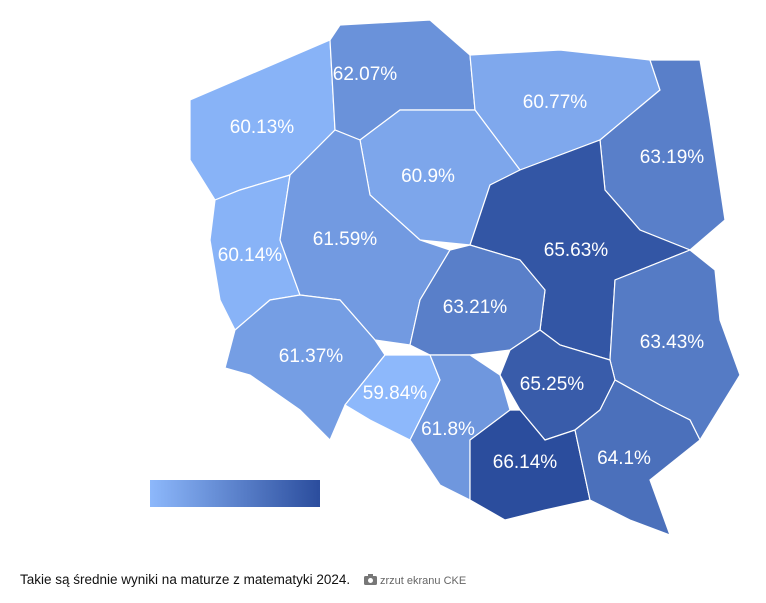  What do you see at coordinates (448, 429) in the screenshot?
I see `region-label: 61.8%` at bounding box center [448, 429].